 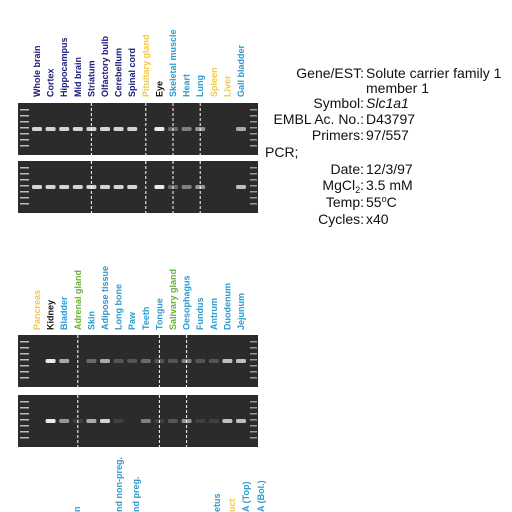 I want to click on lane-label: Striatum, so click(x=91, y=78).